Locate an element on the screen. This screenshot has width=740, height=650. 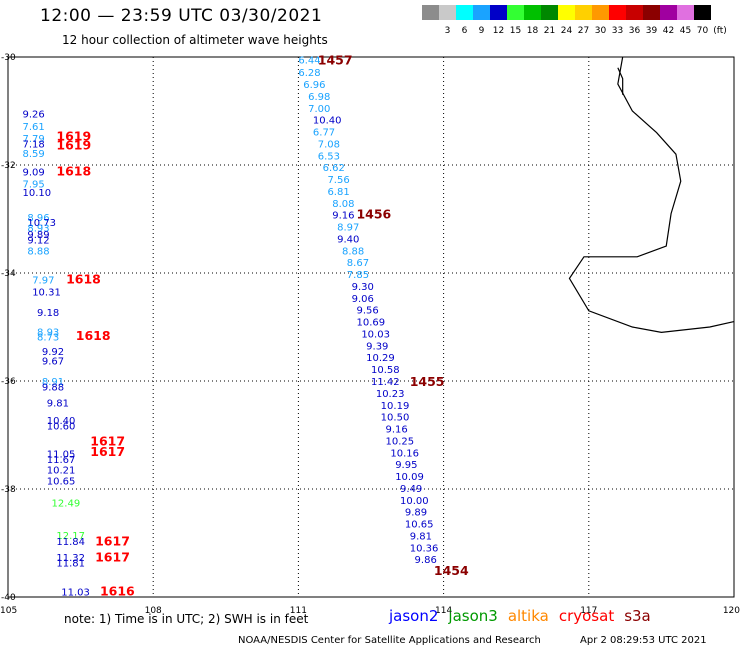
wave-height-value: 9.16 is located at coordinates (343, 216).